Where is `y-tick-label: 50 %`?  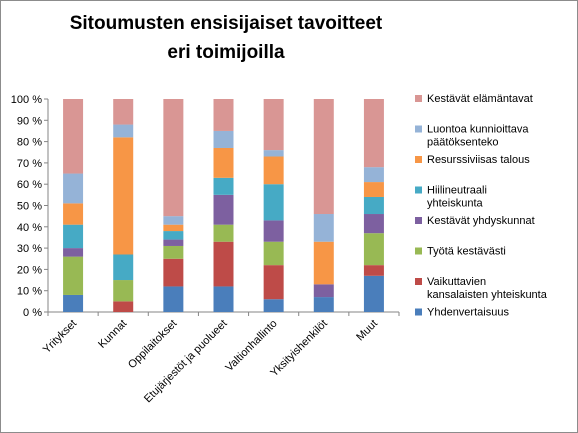
y-tick-label: 50 % is located at coordinates (29, 207).